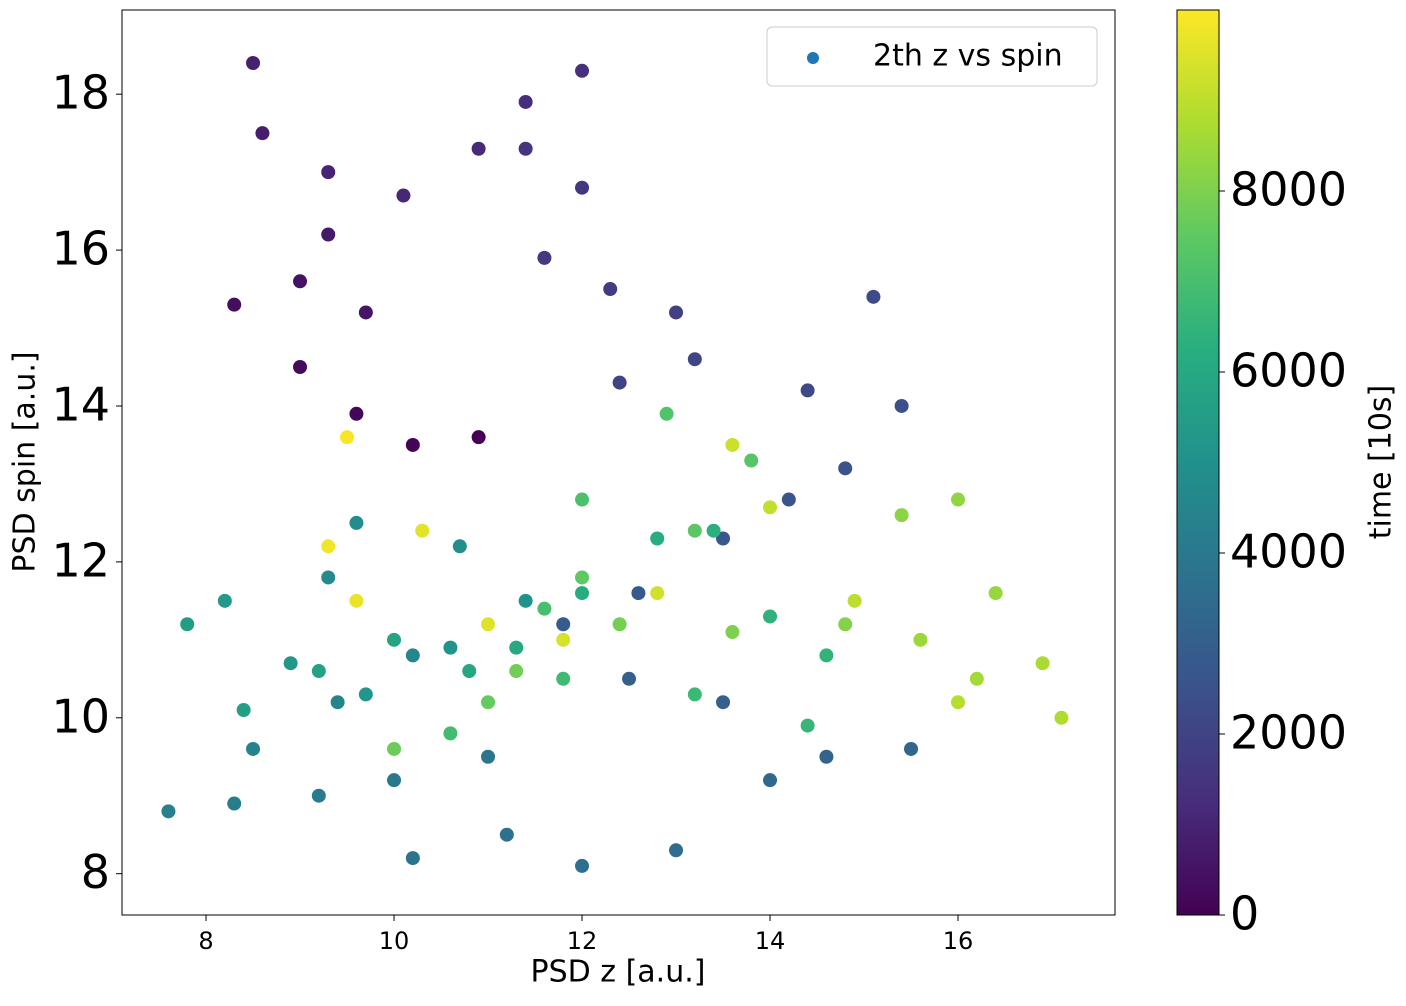 The height and width of the screenshot is (1006, 1406). What do you see at coordinates (1198, 462) in the screenshot?
I see `colorbar` at bounding box center [1198, 462].